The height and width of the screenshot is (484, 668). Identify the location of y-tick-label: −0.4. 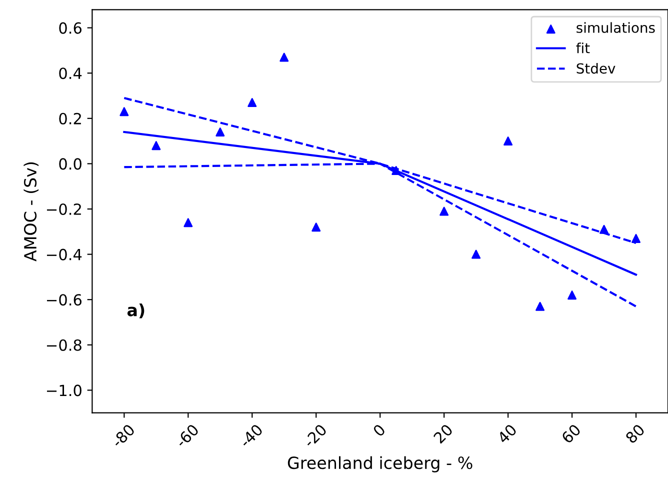
(64, 254).